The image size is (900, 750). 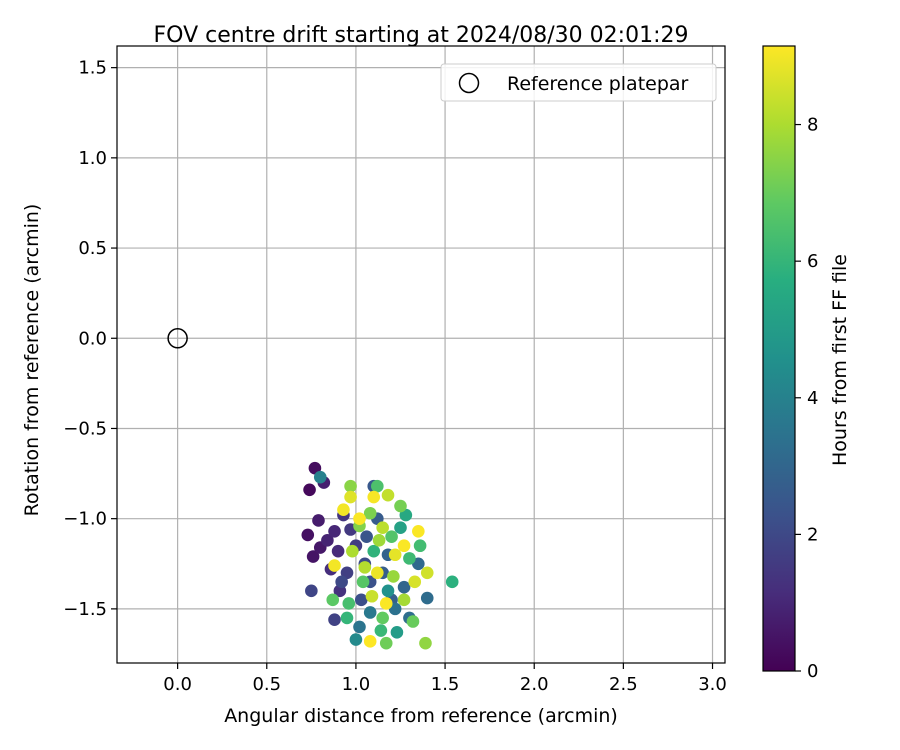 What do you see at coordinates (177, 338) in the screenshot?
I see `reference-platepar-marker` at bounding box center [177, 338].